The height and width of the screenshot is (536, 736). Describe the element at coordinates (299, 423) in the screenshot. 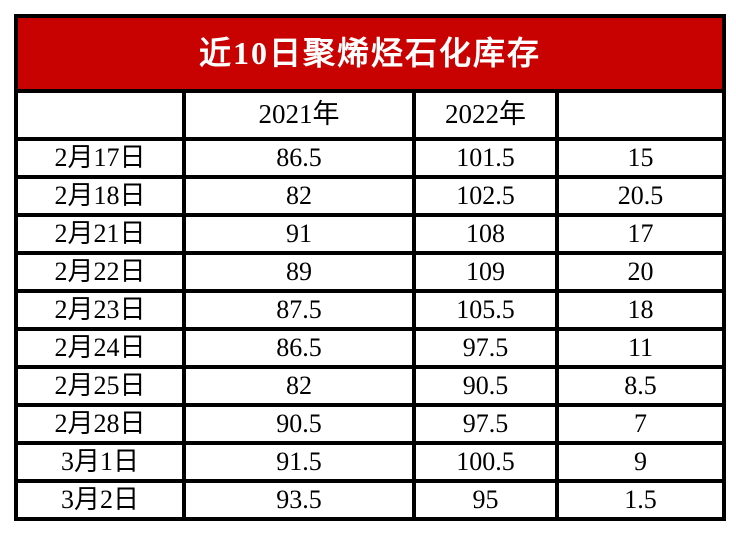

I see `value-2021-cell: 90.5` at that location.